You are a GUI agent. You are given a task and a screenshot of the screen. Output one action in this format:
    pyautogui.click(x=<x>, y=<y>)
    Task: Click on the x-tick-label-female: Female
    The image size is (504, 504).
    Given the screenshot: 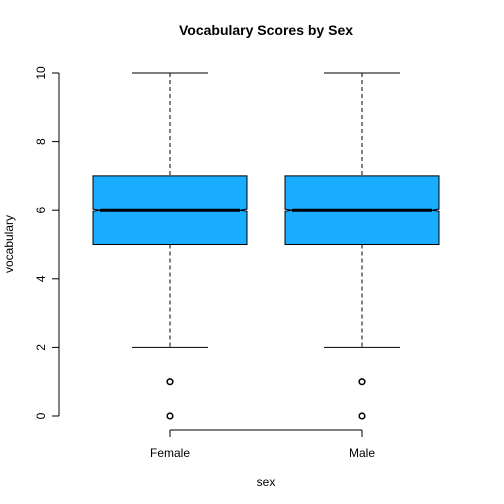 What is the action you would take?
    pyautogui.click(x=170, y=453)
    